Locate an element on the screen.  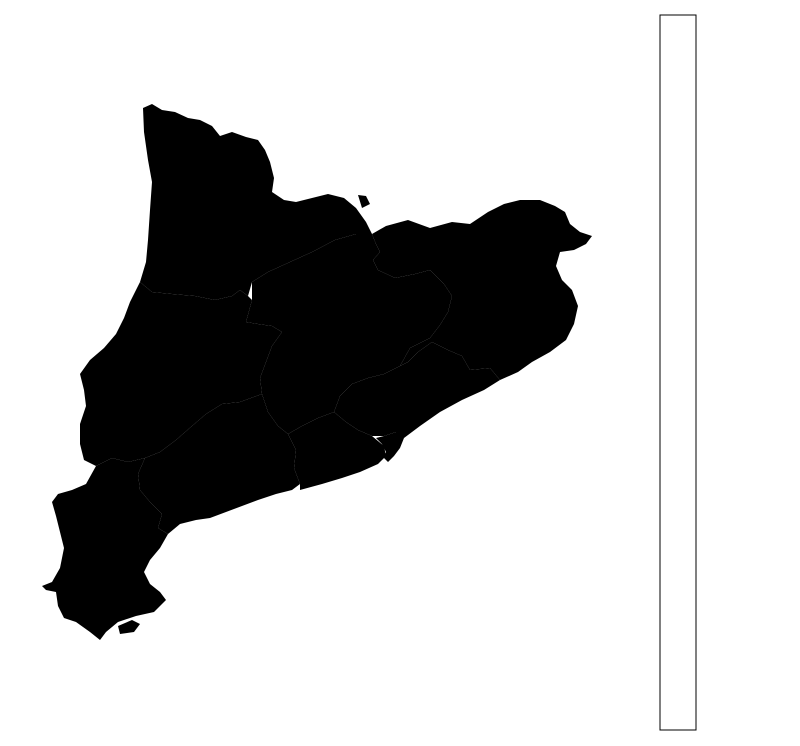
region-catalunya-central is located at coordinates (349, 334).